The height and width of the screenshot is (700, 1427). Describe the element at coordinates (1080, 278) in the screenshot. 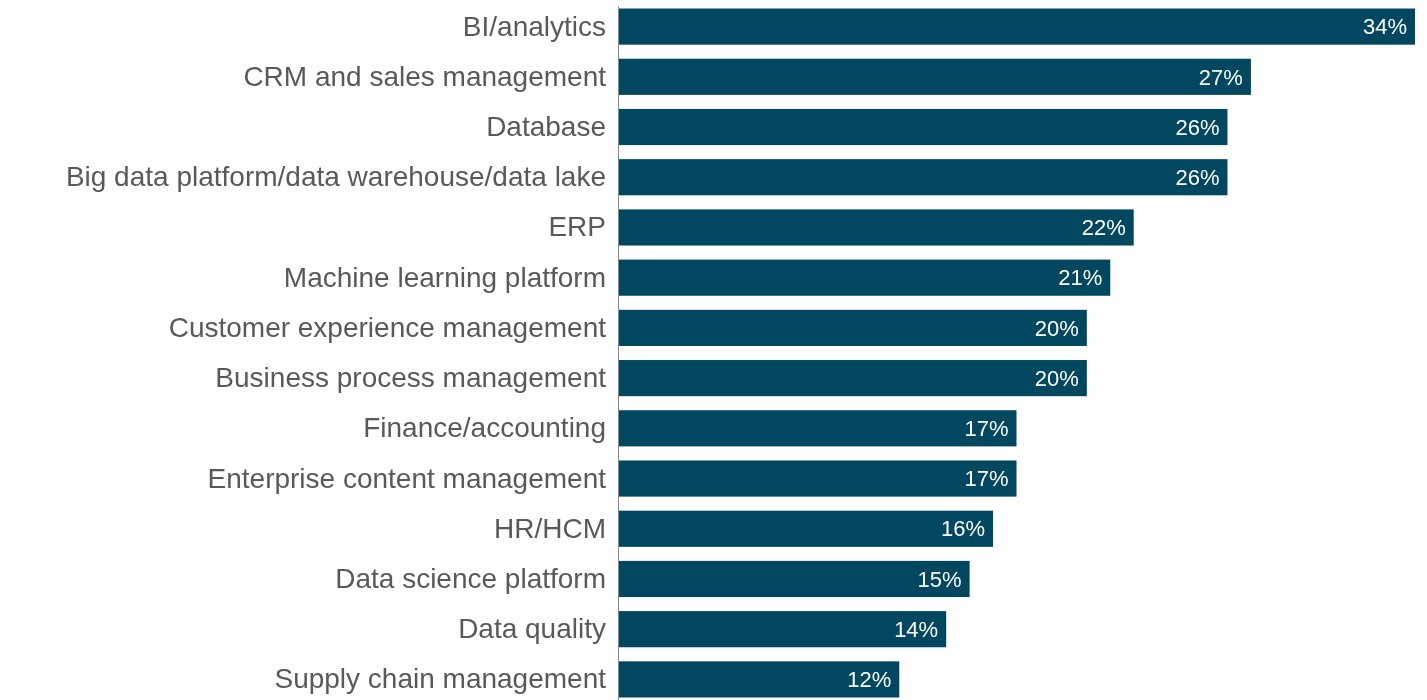

I see `data-label: 21%` at that location.